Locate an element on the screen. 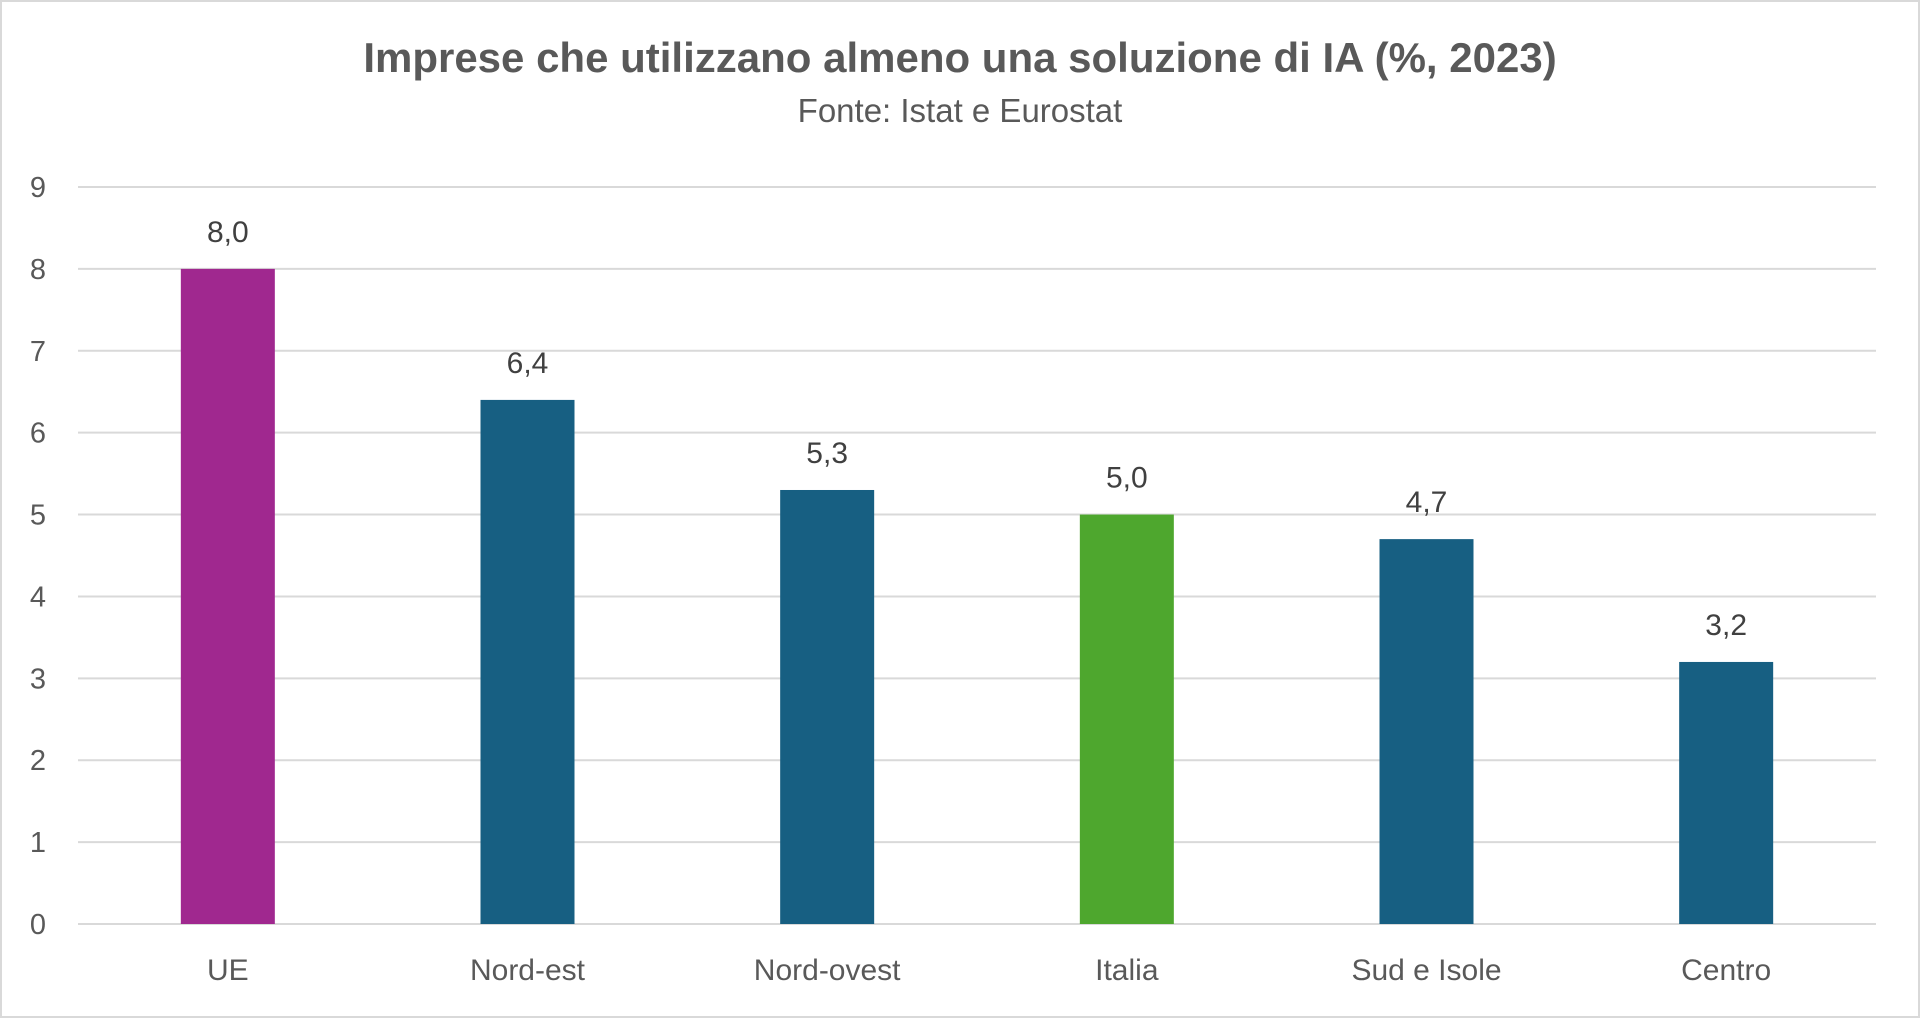 The height and width of the screenshot is (1018, 1920). x-tick-label: Sud e Isole is located at coordinates (1426, 970).